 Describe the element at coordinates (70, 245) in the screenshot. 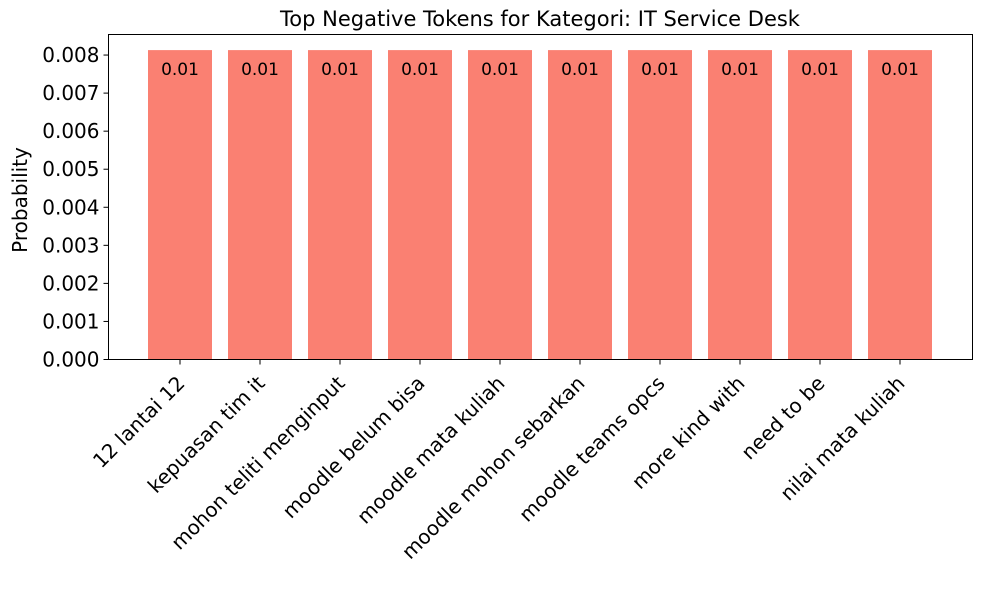

I see `y-tick-label: 0.003` at that location.